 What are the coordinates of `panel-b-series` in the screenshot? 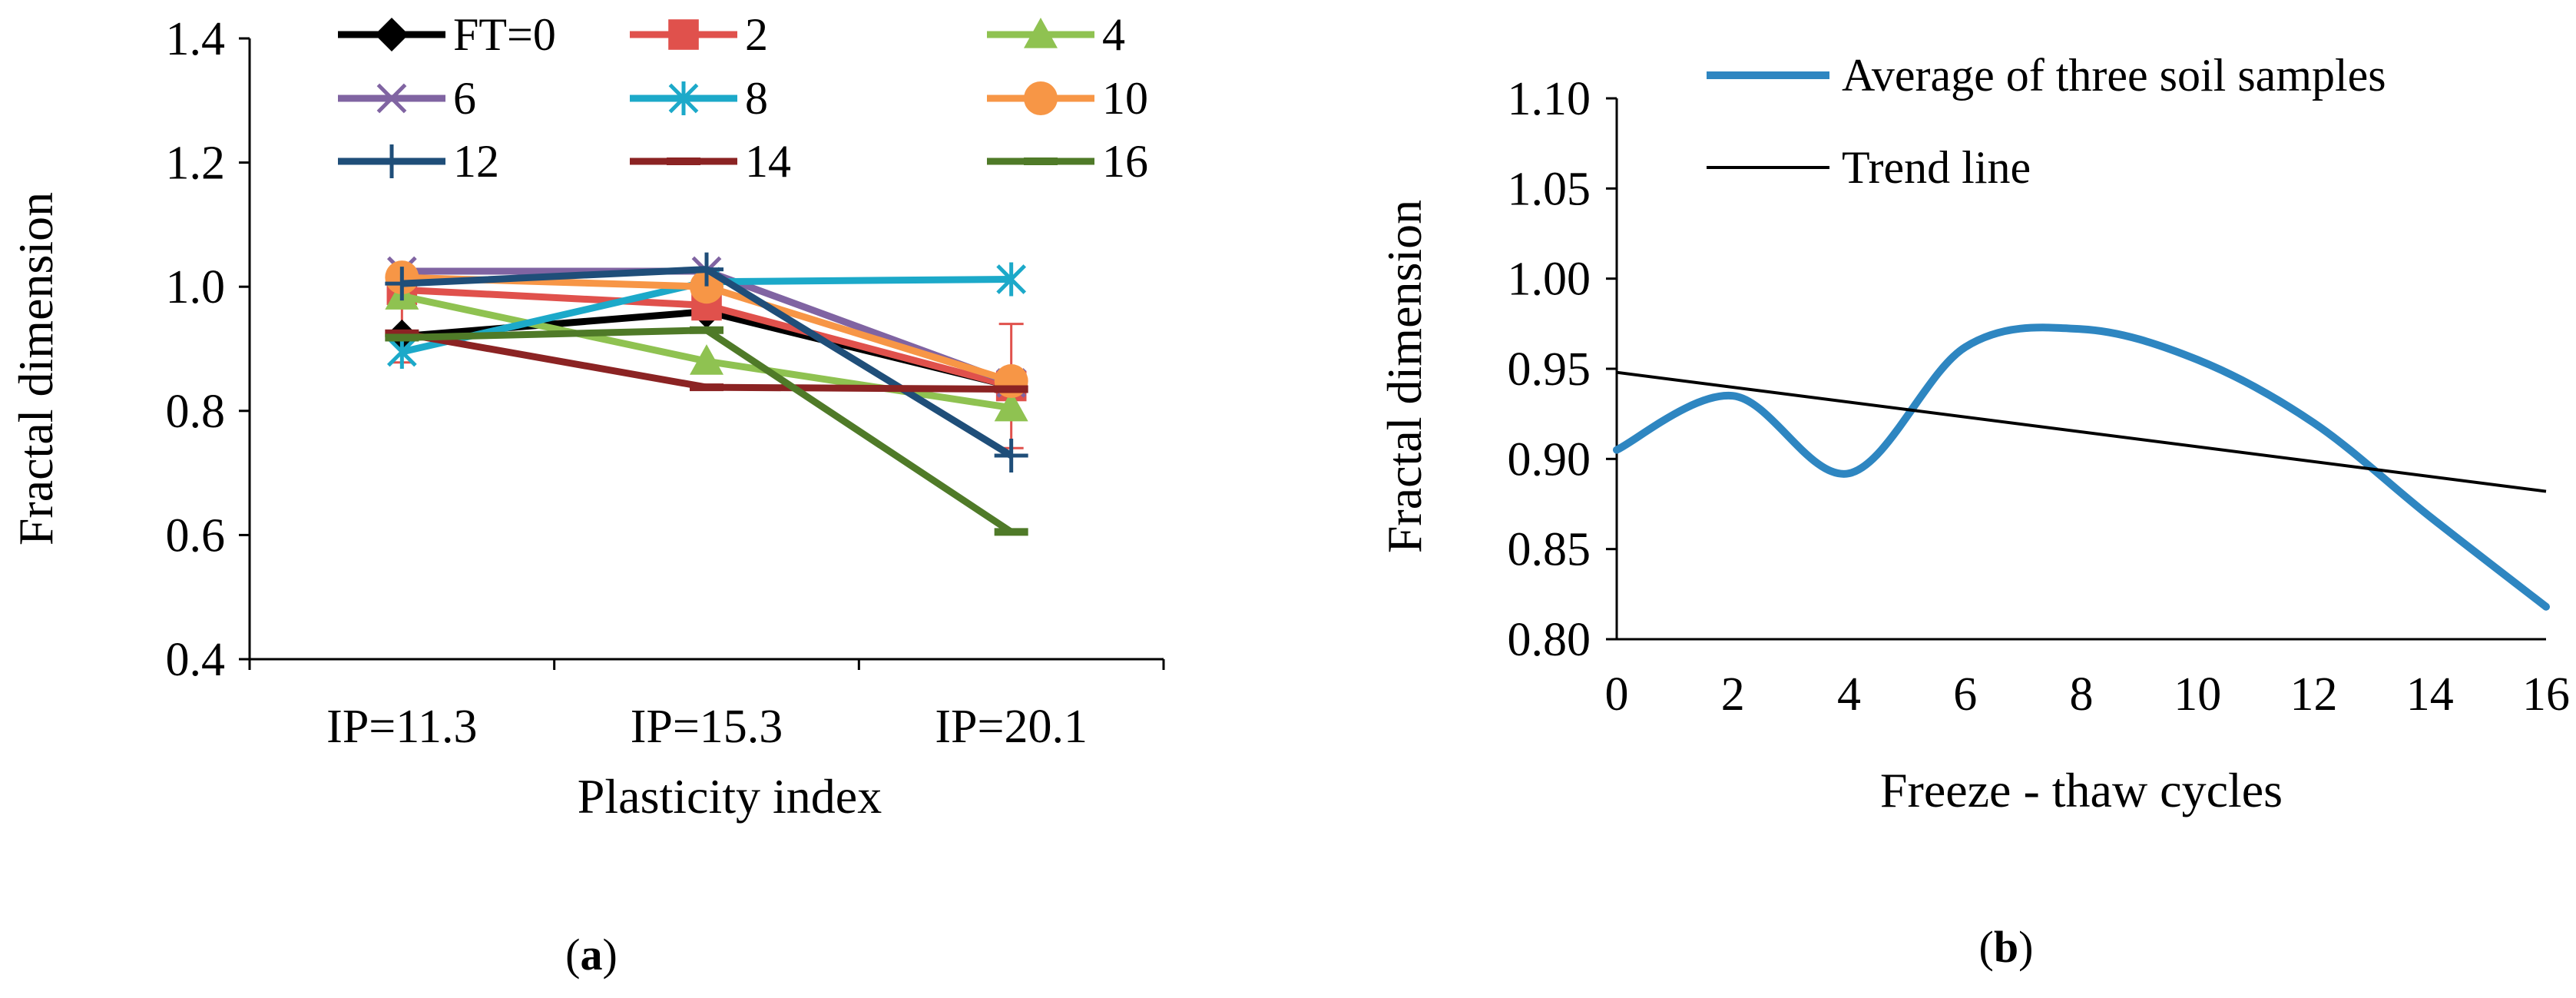 It's located at (2081, 467).